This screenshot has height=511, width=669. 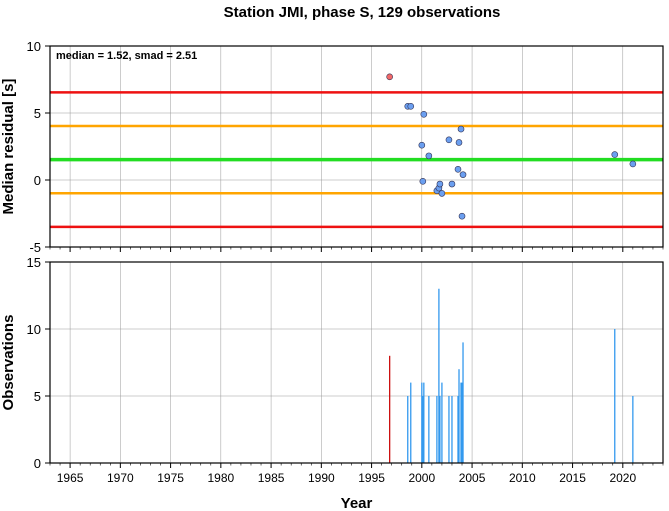 What do you see at coordinates (271, 478) in the screenshot?
I see `x-tick-label: 1985` at bounding box center [271, 478].